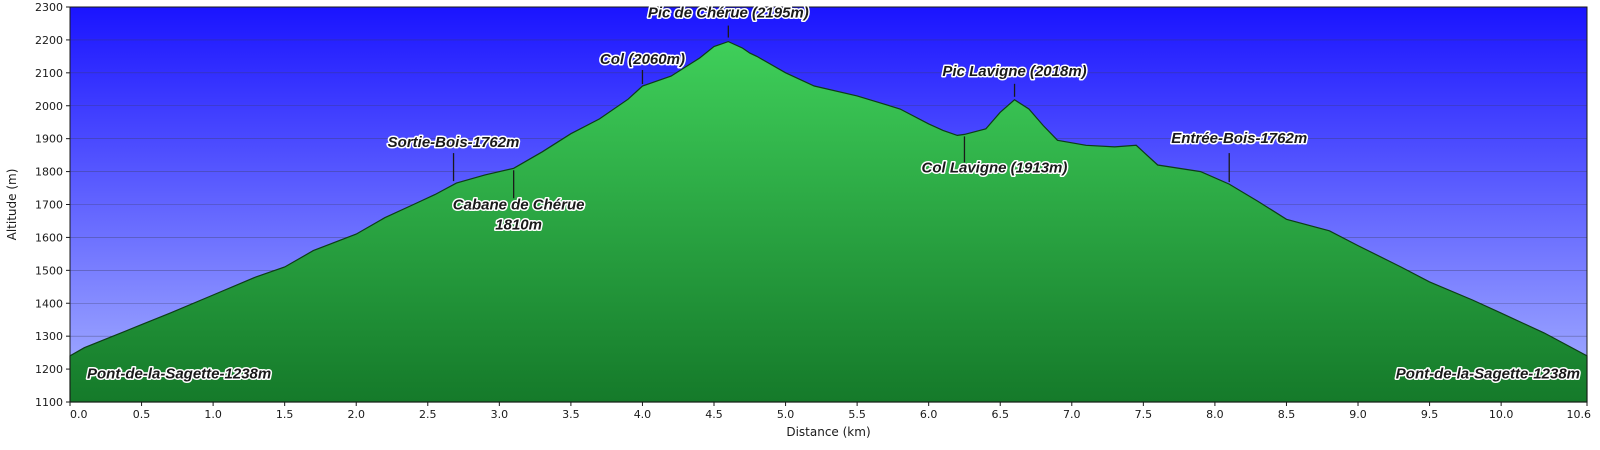  Describe the element at coordinates (49, 40) in the screenshot. I see `y-tick-label: 2200` at that location.